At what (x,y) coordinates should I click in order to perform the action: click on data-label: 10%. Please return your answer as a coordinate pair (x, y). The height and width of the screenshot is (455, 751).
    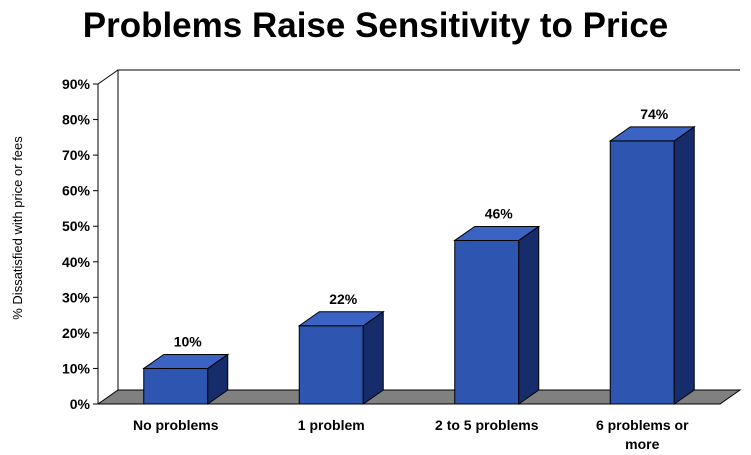
    Looking at the image, I should click on (188, 341).